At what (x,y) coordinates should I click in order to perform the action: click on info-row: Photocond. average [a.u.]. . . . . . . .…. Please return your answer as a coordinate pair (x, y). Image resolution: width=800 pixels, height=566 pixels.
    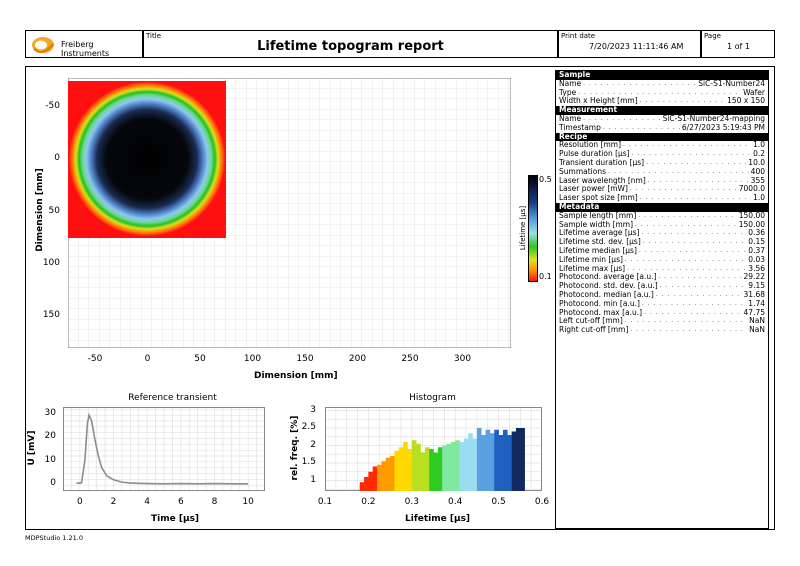
    Looking at the image, I should click on (662, 277).